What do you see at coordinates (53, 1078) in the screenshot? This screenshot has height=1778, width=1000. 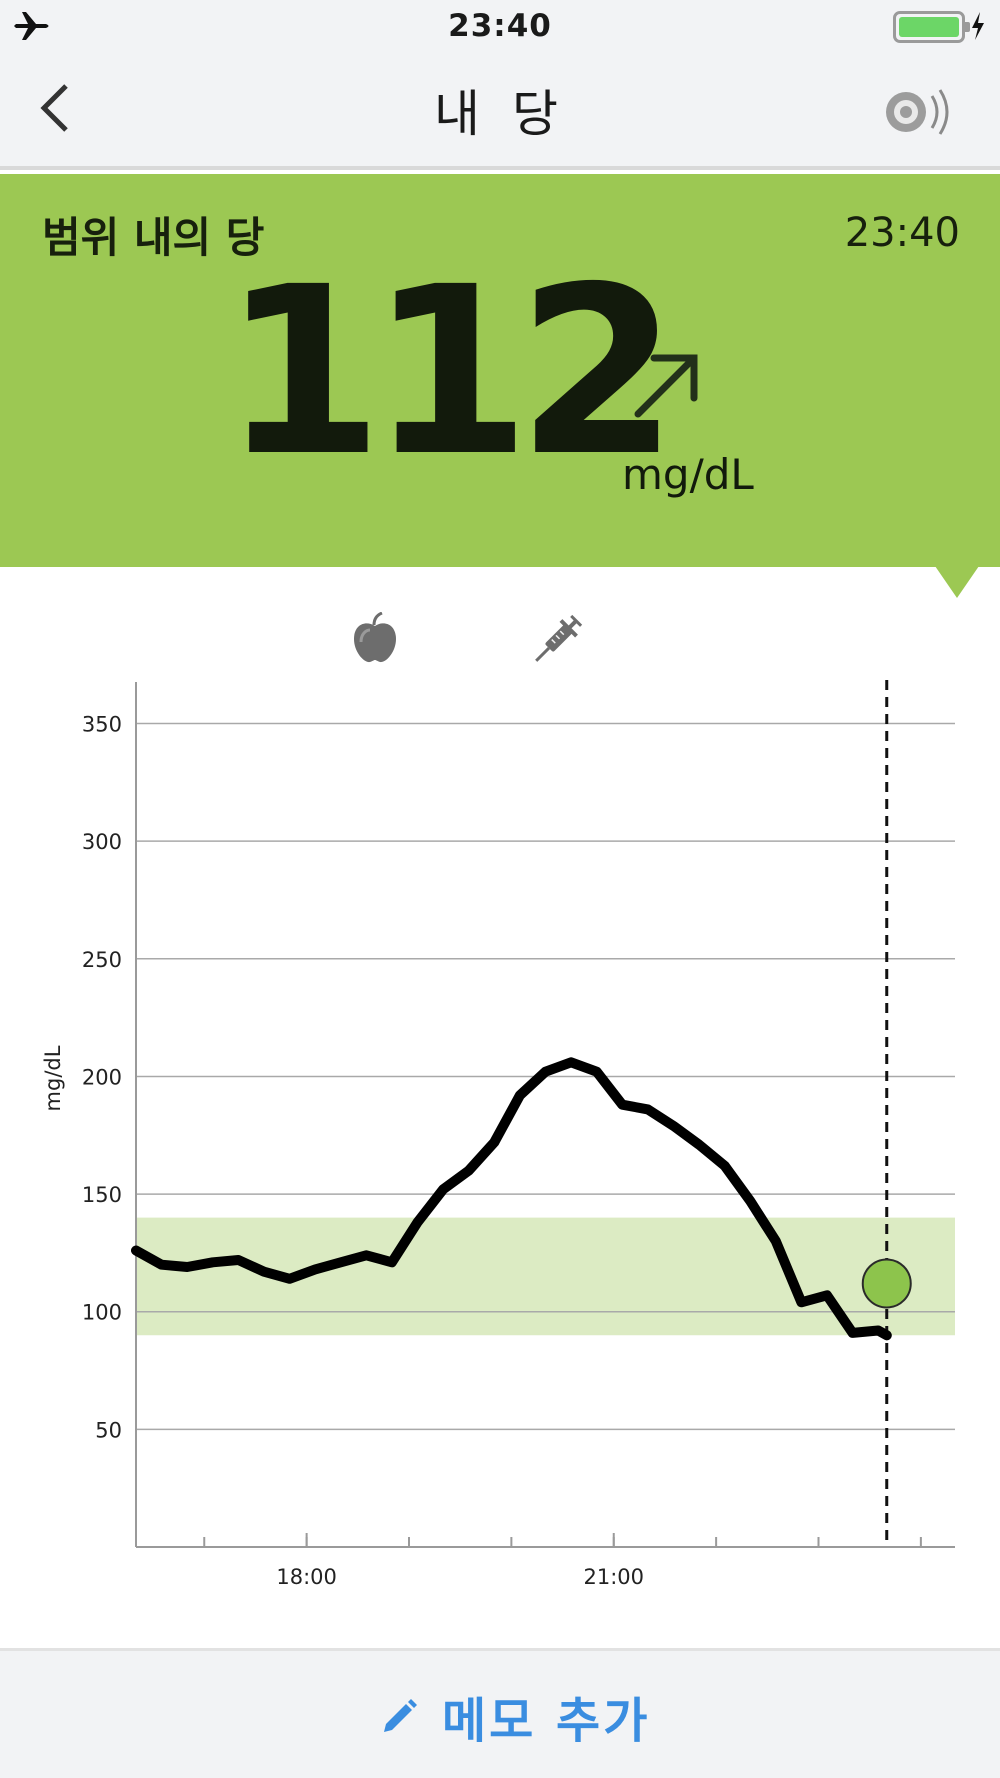 I see `y-axis-label: mg/dL` at bounding box center [53, 1078].